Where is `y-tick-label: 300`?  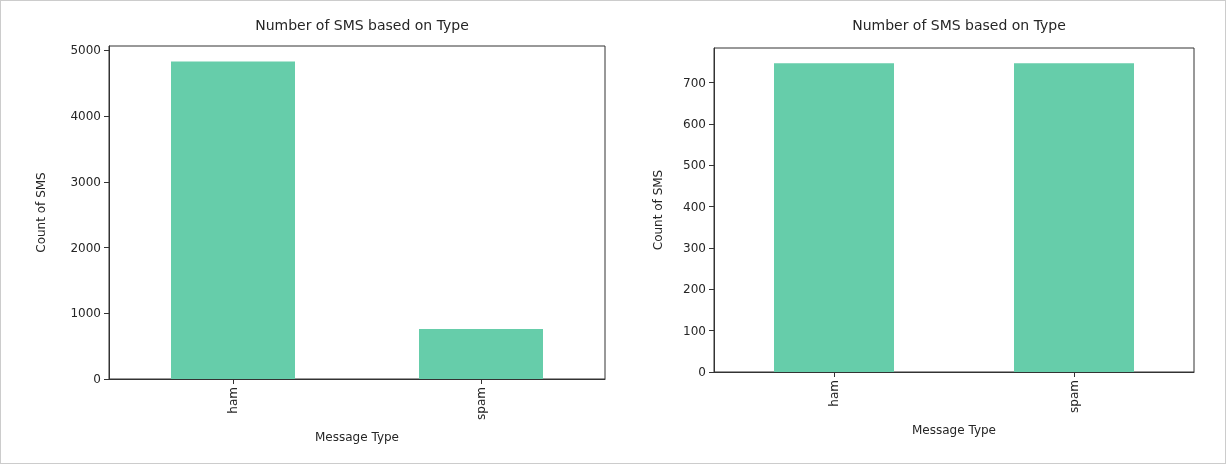 y-tick-label: 300 is located at coordinates (694, 248).